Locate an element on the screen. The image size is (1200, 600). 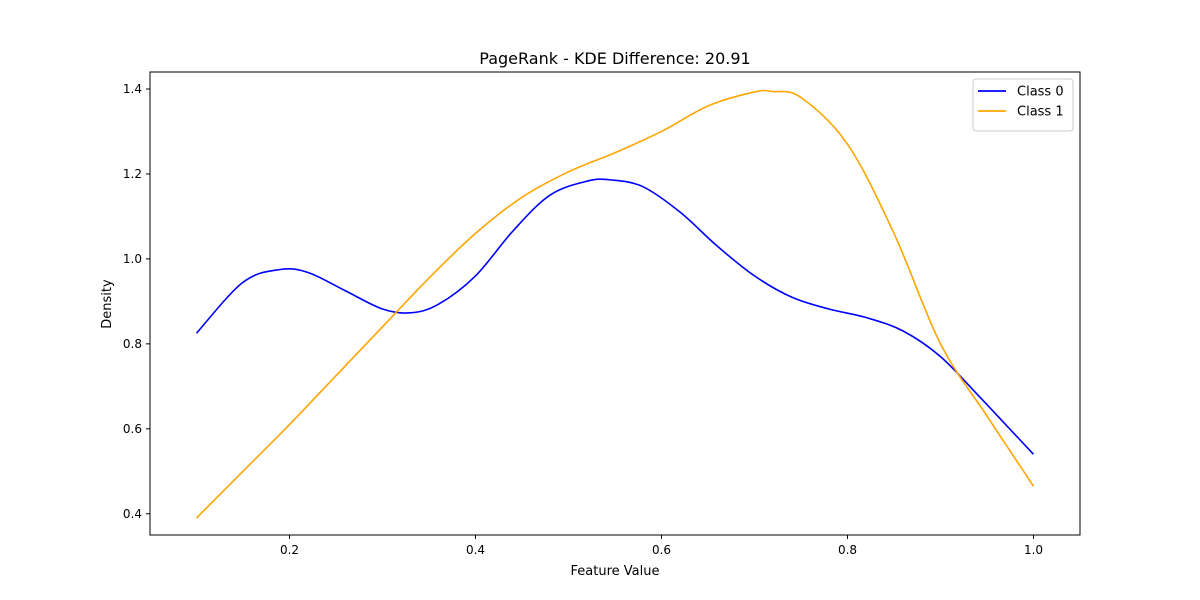
legend: Class 0 Class 1 is located at coordinates (1023, 105).